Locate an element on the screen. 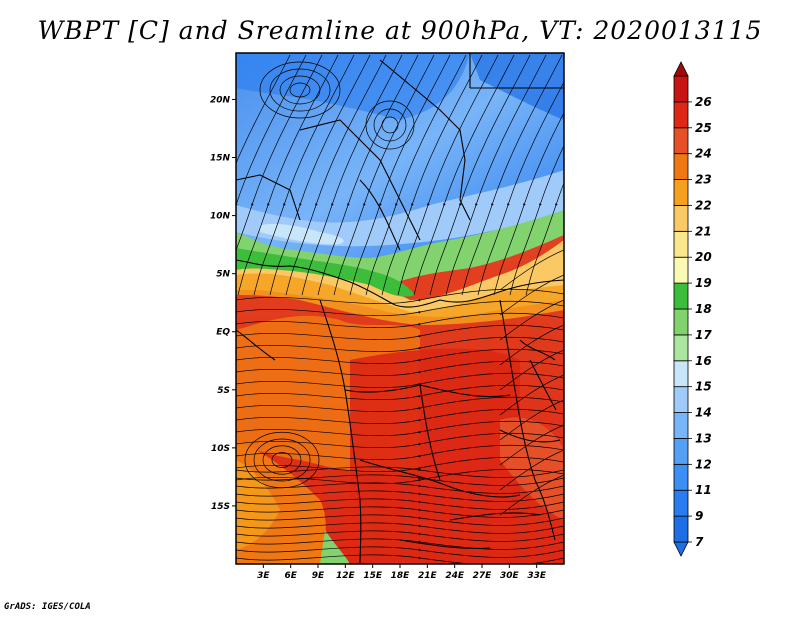 The width and height of the screenshot is (800, 618). colorbar-label: 22 is located at coordinates (703, 205).